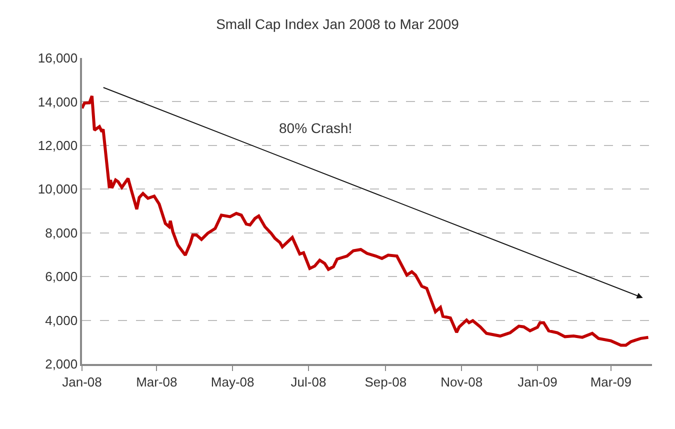  I want to click on x-tick-label: Jan-08, so click(82, 382).